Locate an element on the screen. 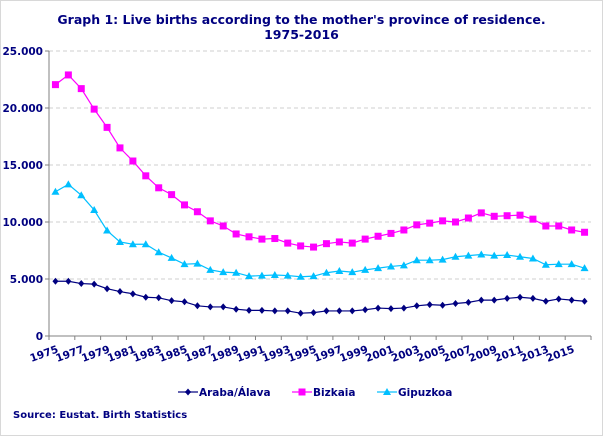 The width and height of the screenshot is (603, 436). legend-marker-araba-lava is located at coordinates (188, 392).